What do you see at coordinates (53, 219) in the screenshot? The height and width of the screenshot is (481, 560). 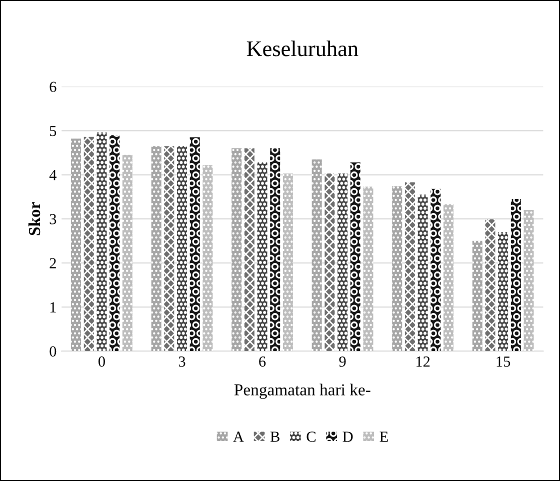 I see `y-tick-label: 3` at bounding box center [53, 219].